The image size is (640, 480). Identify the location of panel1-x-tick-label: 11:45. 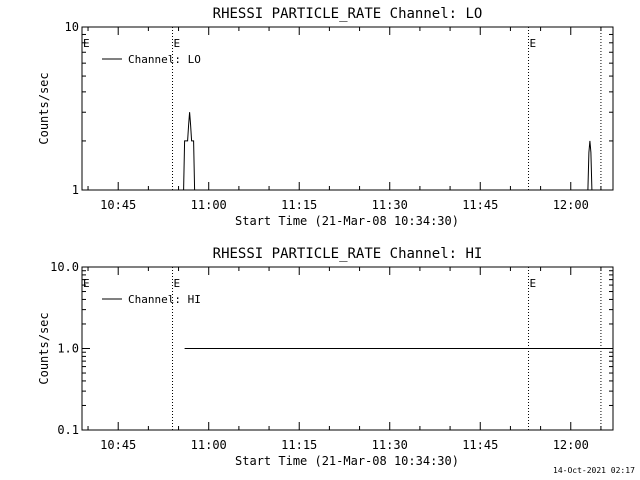
(480, 205).